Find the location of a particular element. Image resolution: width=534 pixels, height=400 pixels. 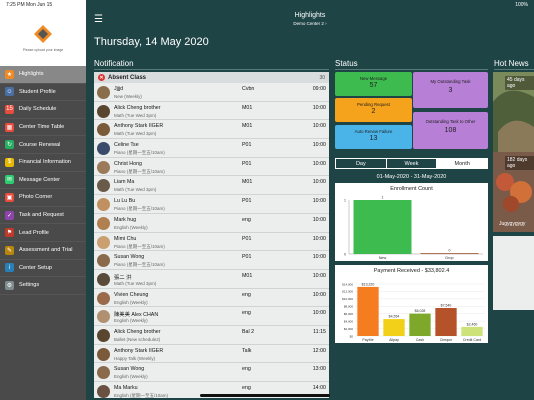

tile-value: 2 is located at coordinates (373, 111).